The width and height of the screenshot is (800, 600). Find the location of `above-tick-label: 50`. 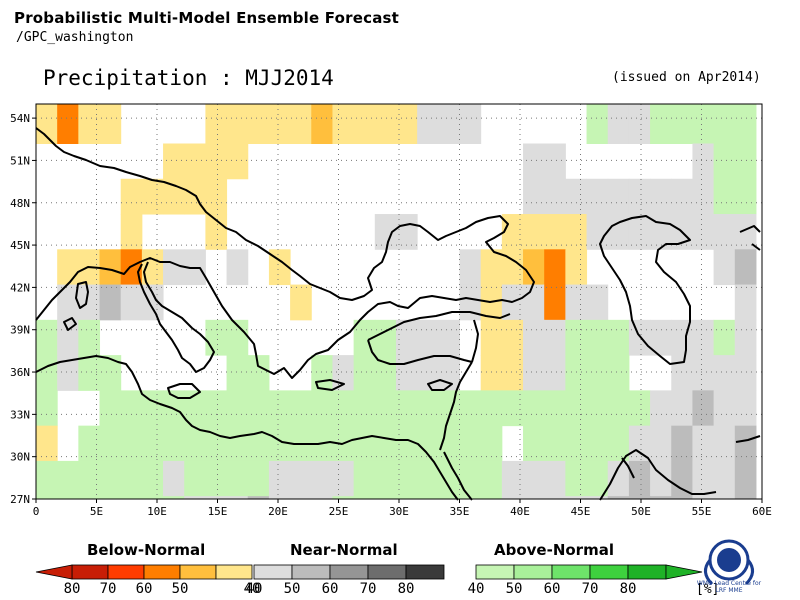

above-tick-label: 50 is located at coordinates (514, 589).